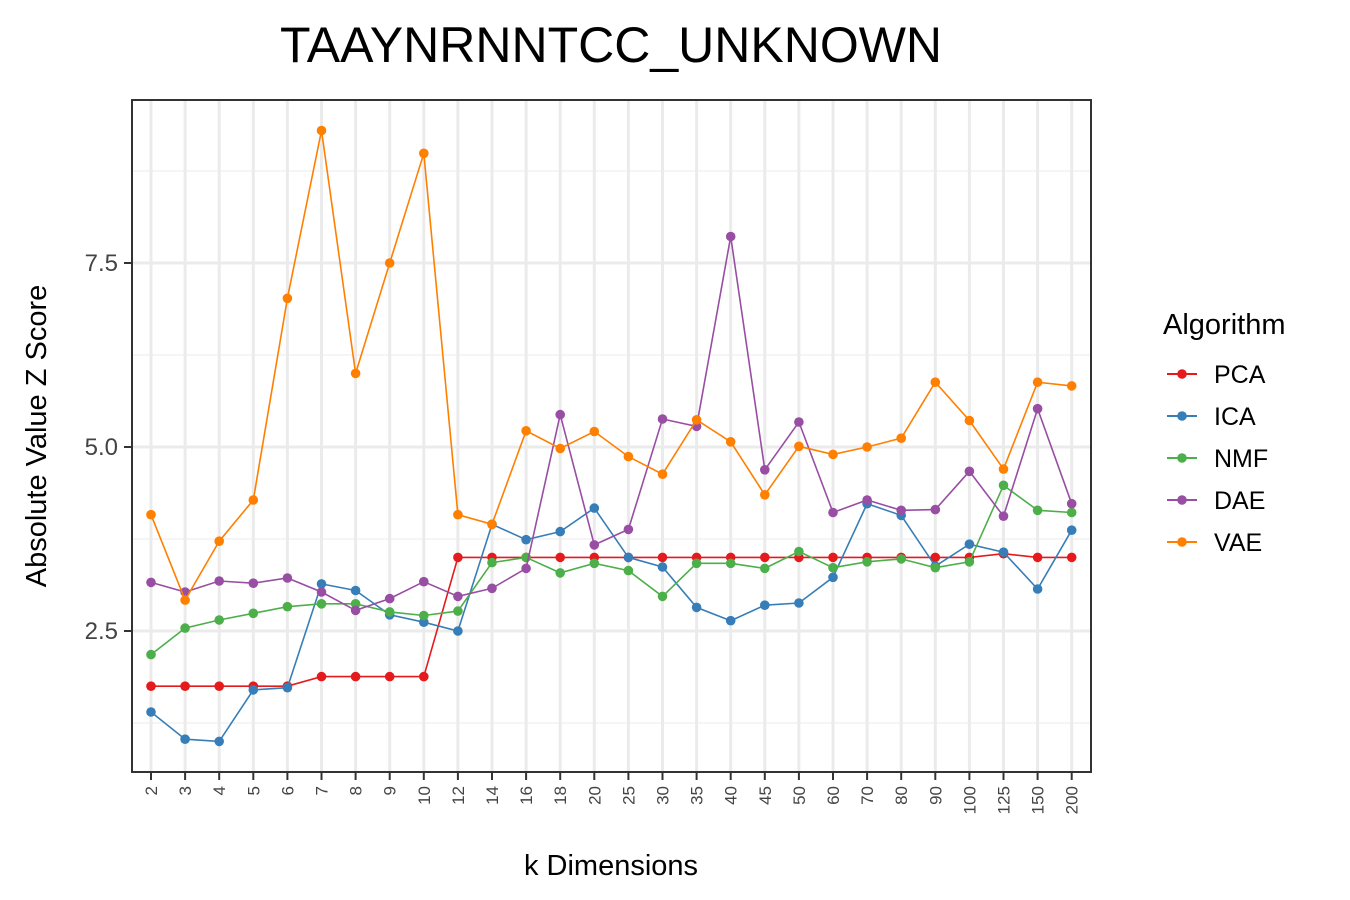  What do you see at coordinates (1211, 417) in the screenshot?
I see `legend-item-ica: ICA` at bounding box center [1211, 417].